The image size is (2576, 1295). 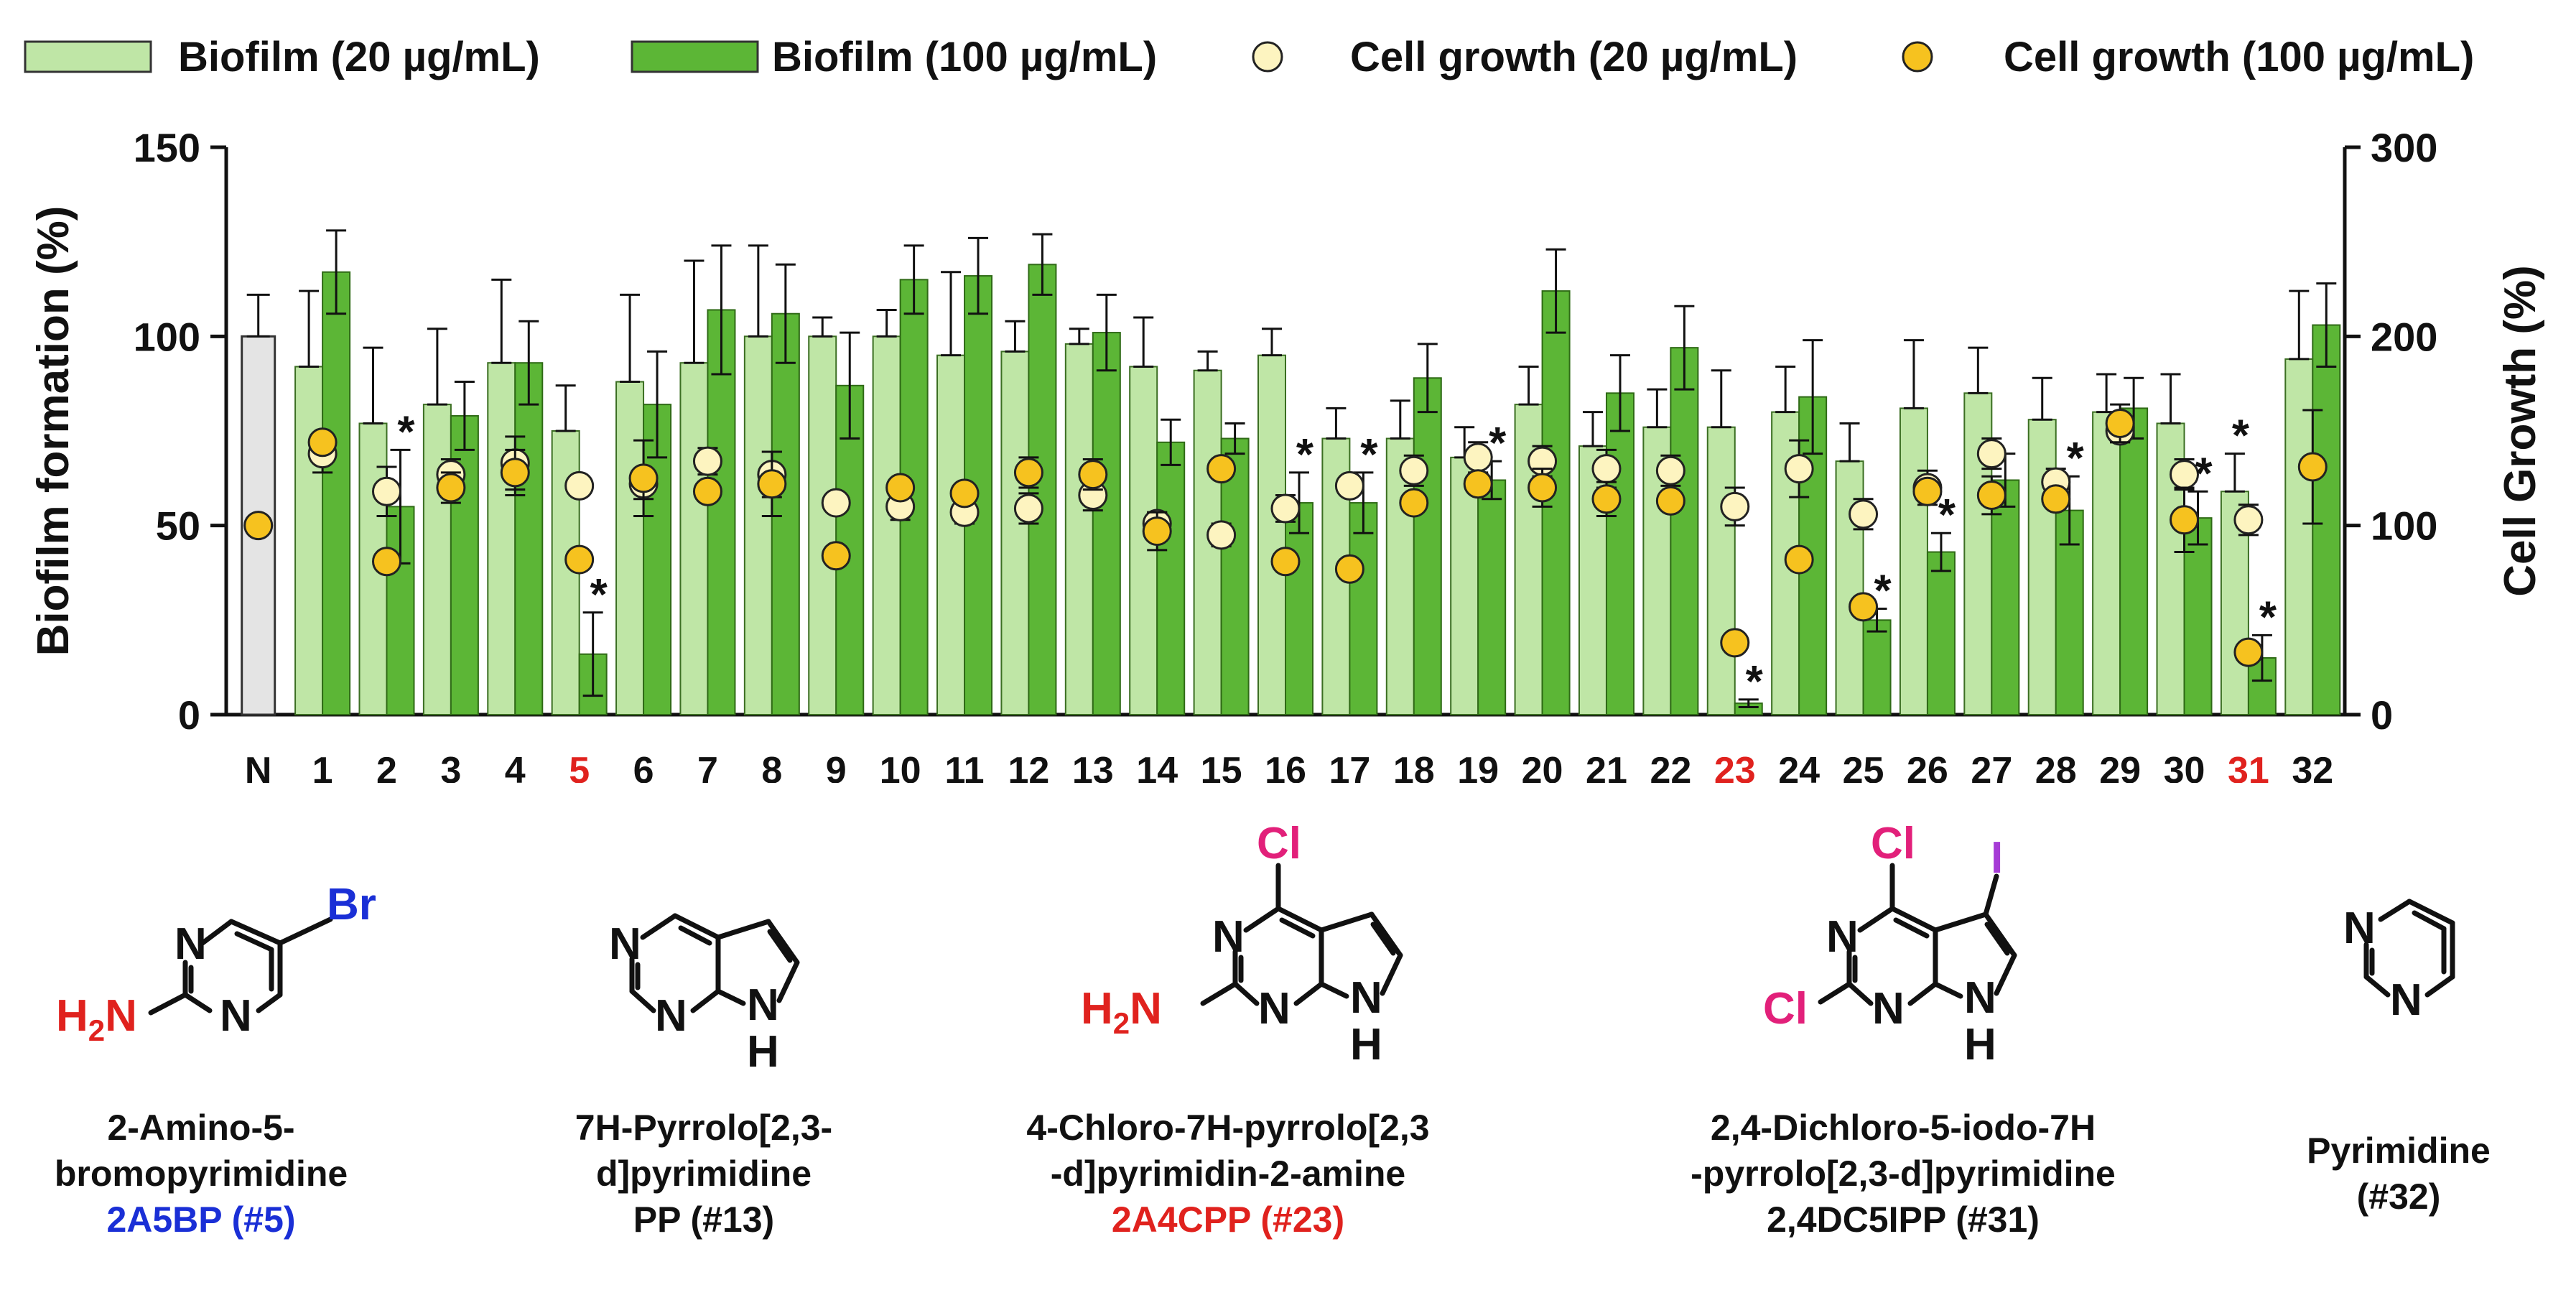 What do you see at coordinates (2398, 1196) in the screenshot?
I see `caption-code: (#32)` at bounding box center [2398, 1196].